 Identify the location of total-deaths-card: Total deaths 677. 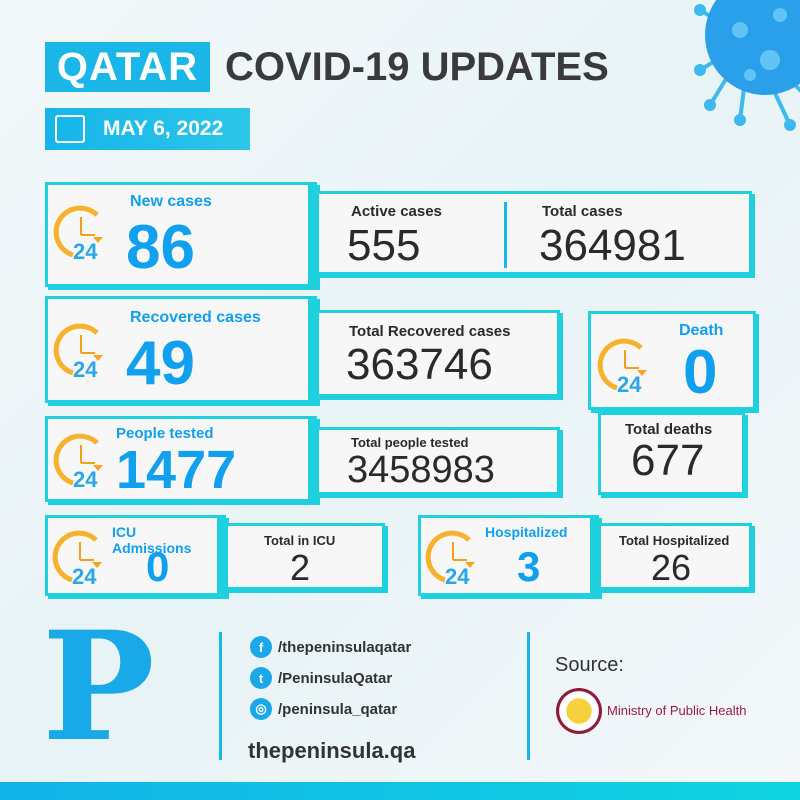
(671, 453).